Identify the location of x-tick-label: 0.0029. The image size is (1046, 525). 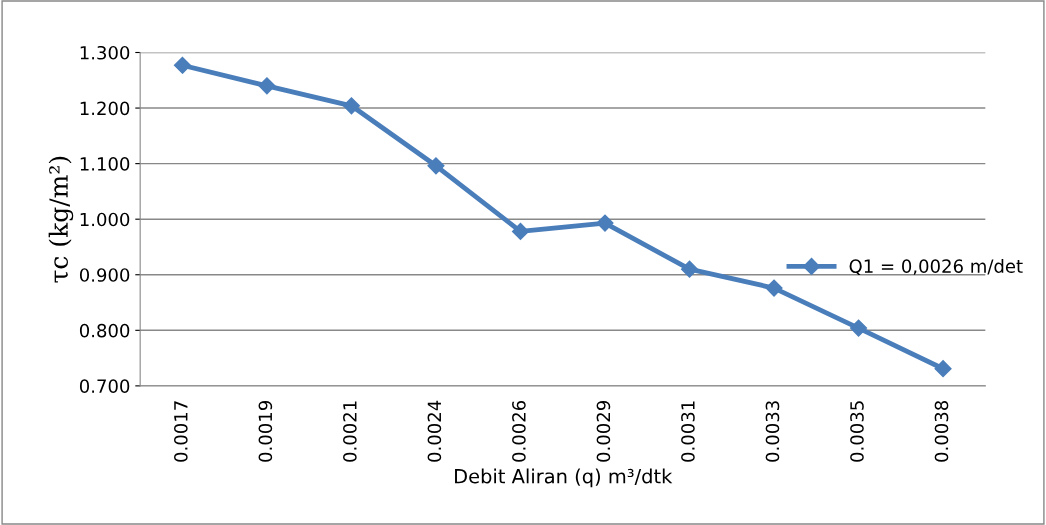
(603, 431).